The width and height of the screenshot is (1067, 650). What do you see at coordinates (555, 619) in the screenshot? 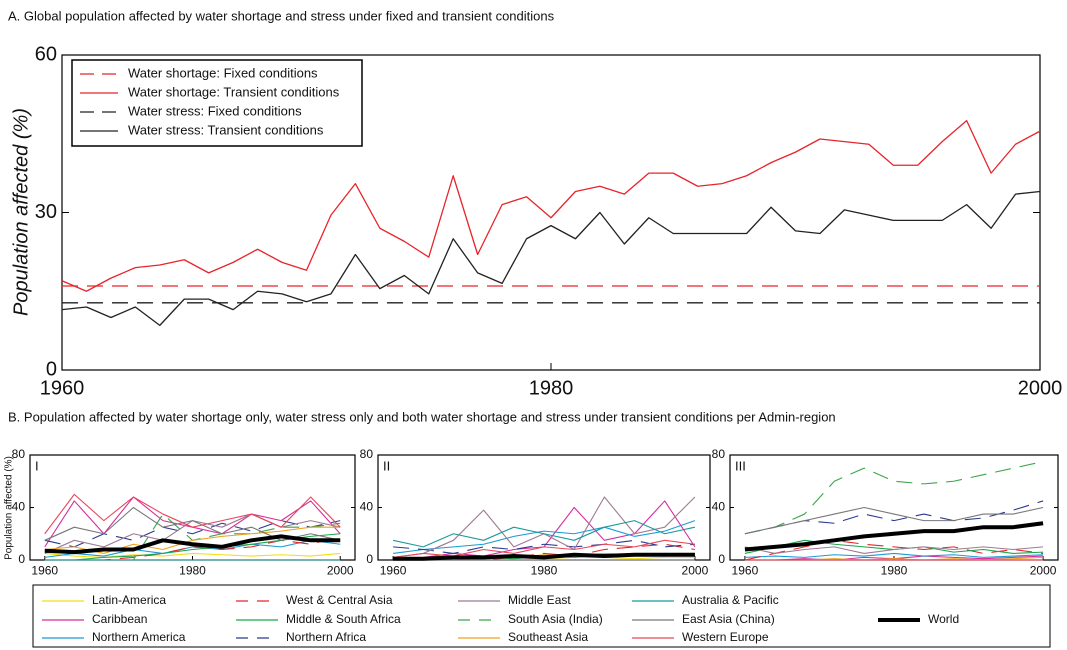
I see `legend-label: South Asia (India)` at bounding box center [555, 619].